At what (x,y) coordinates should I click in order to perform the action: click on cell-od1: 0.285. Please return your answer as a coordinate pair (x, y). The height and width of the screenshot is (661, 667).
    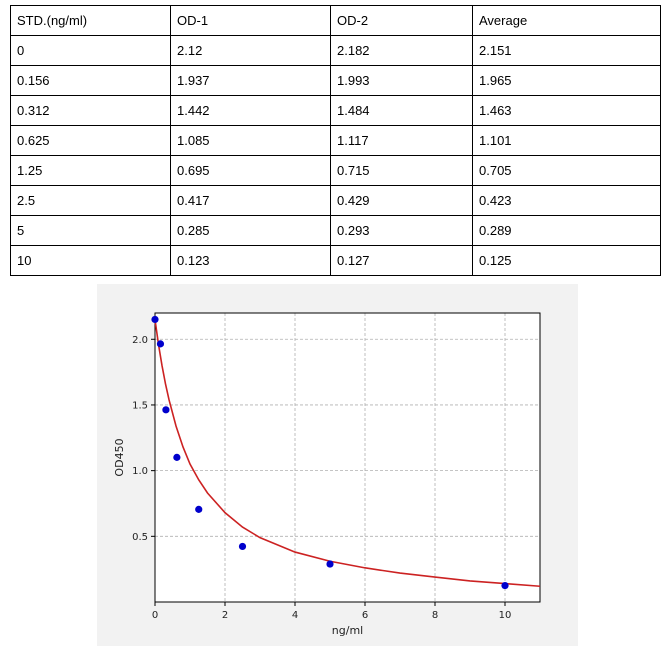
    Looking at the image, I should click on (250, 230).